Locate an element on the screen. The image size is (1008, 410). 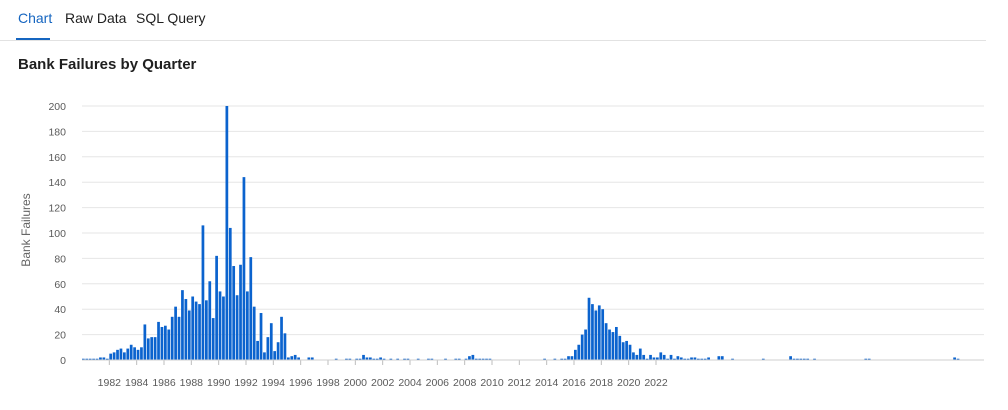
tab-raw-data: Raw Data is located at coordinates (96, 18).